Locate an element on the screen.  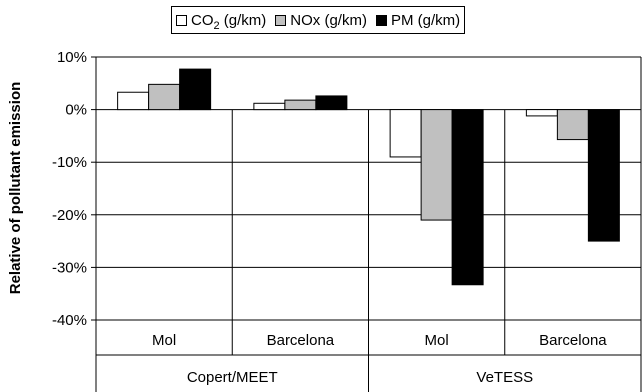
legend-item-co2: CO2 (g/km) is located at coordinates (221, 21).